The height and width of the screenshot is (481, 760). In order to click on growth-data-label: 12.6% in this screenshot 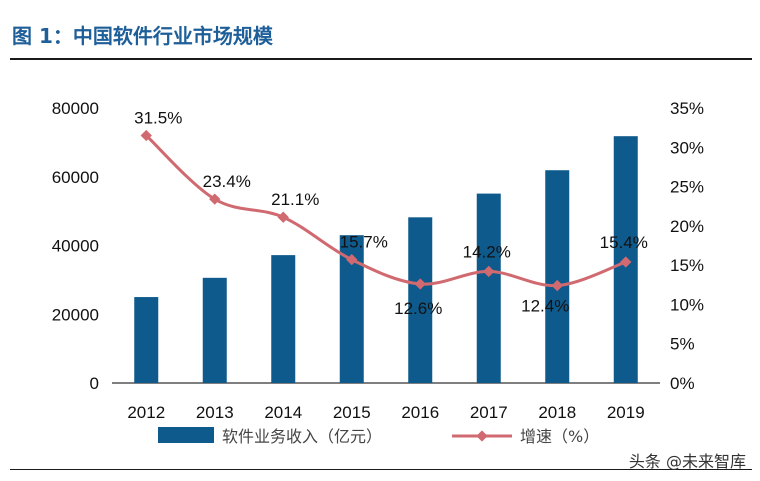, I will do `click(418, 308)`.